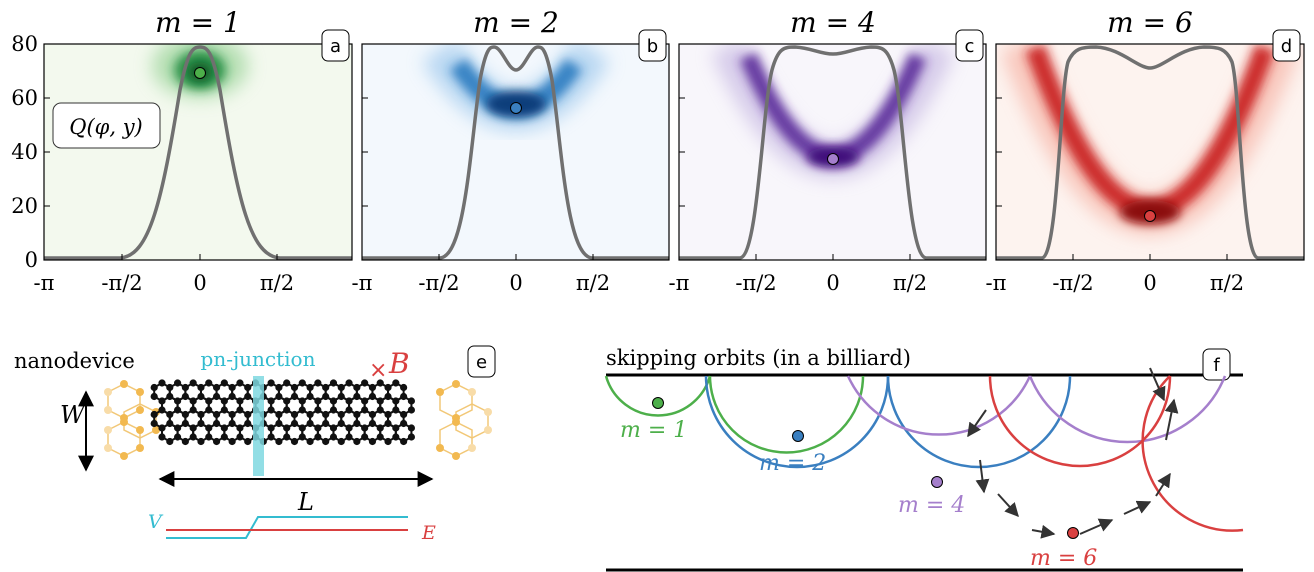  What do you see at coordinates (833, 159) in the screenshot?
I see `panel-c-marker` at bounding box center [833, 159].